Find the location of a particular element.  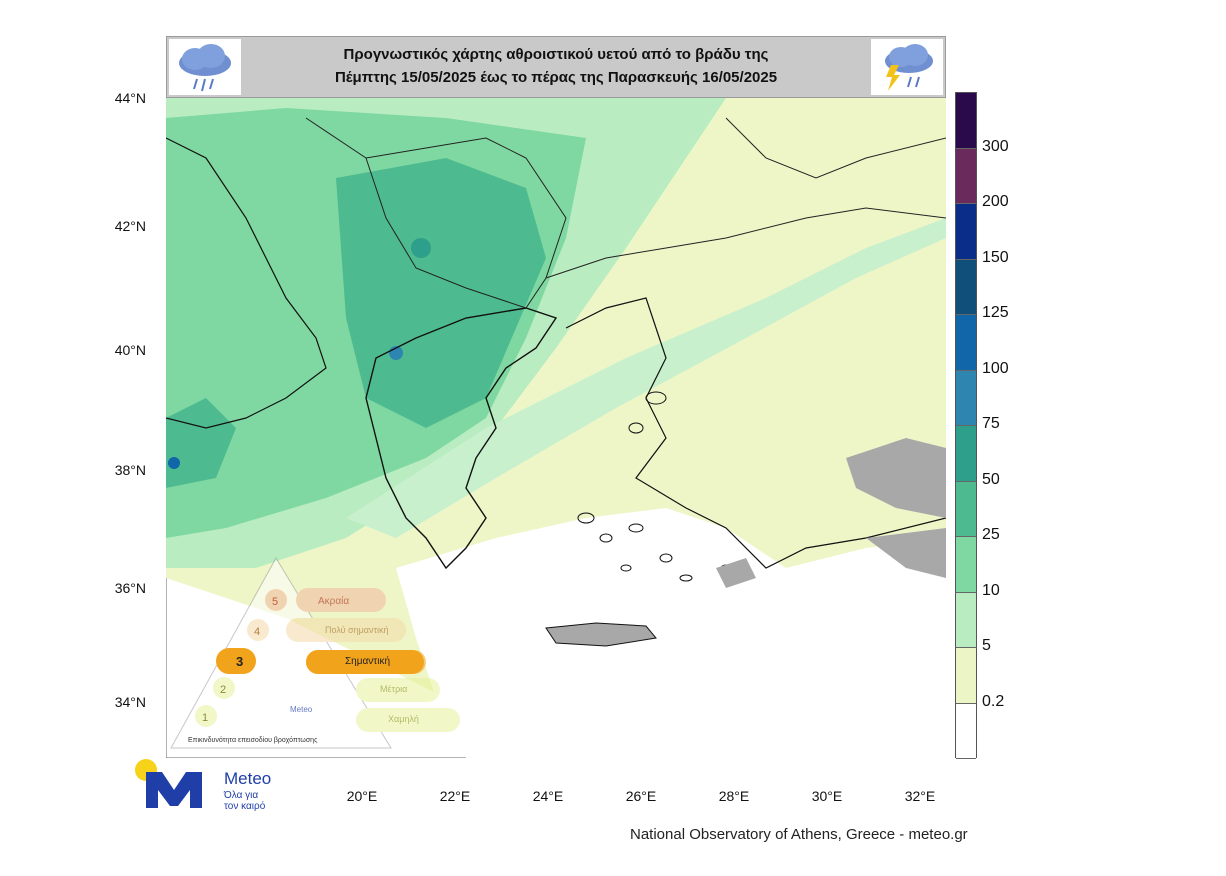

legend-label: 5 is located at coordinates (986, 645).